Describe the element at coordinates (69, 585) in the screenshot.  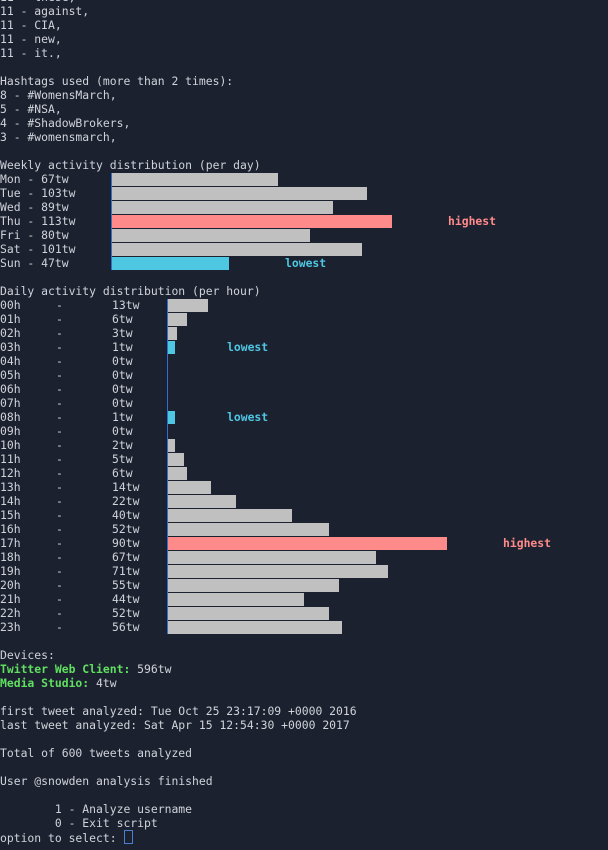
I see `daily-hour-row: 20h - 55tw` at that location.